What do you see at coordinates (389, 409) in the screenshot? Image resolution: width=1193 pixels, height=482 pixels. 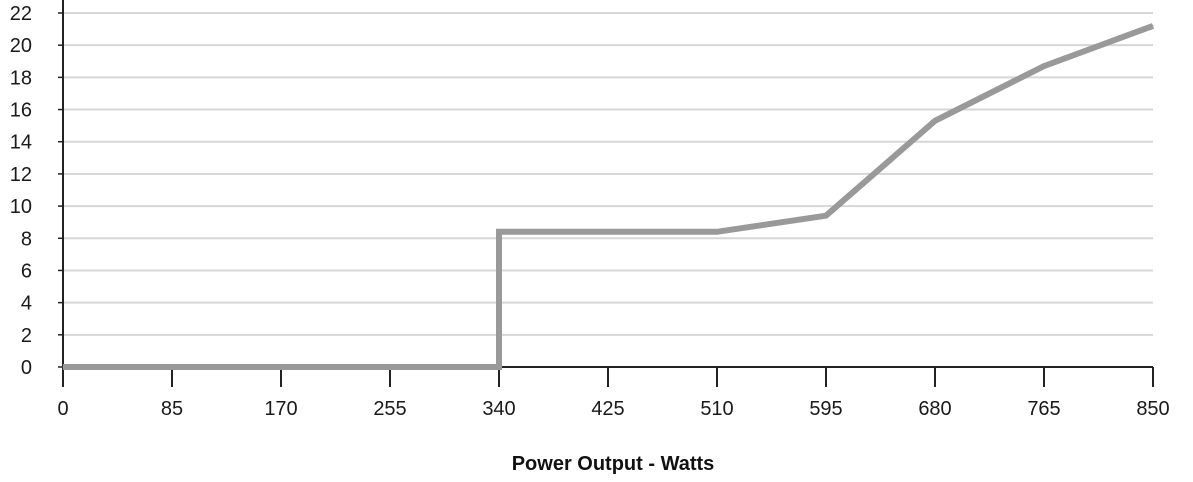 I see `x-tick-label: 255` at bounding box center [389, 409].